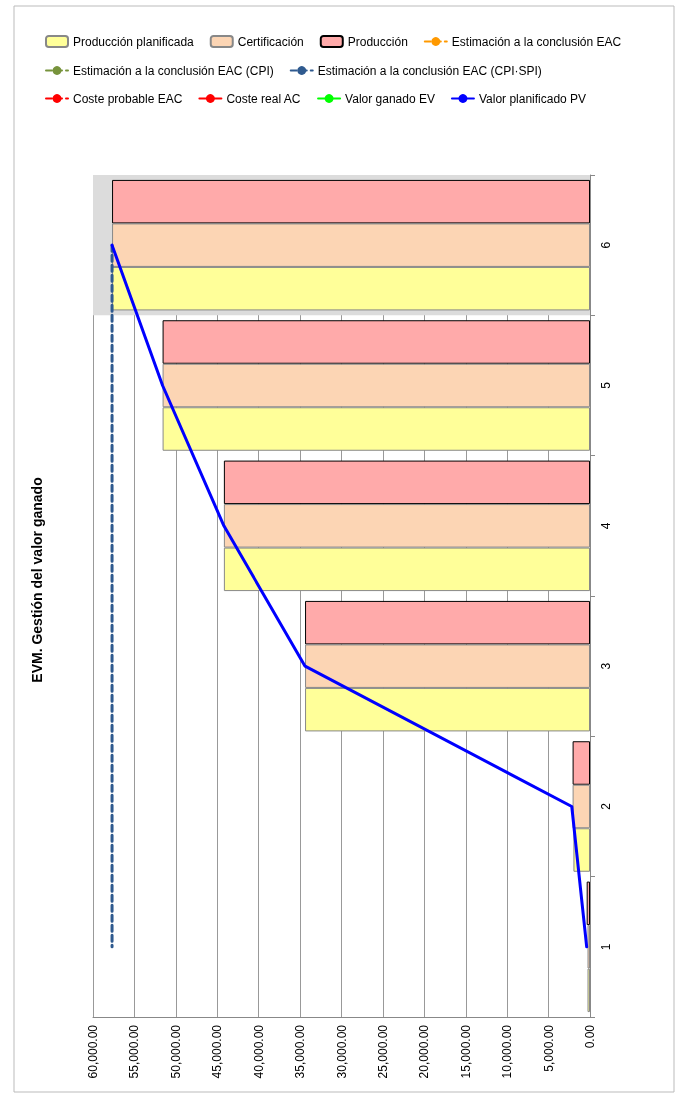 The width and height of the screenshot is (677, 1095). What do you see at coordinates (175, 1051) in the screenshot?
I see `x-tick-label: 50,000.00` at bounding box center [175, 1051].